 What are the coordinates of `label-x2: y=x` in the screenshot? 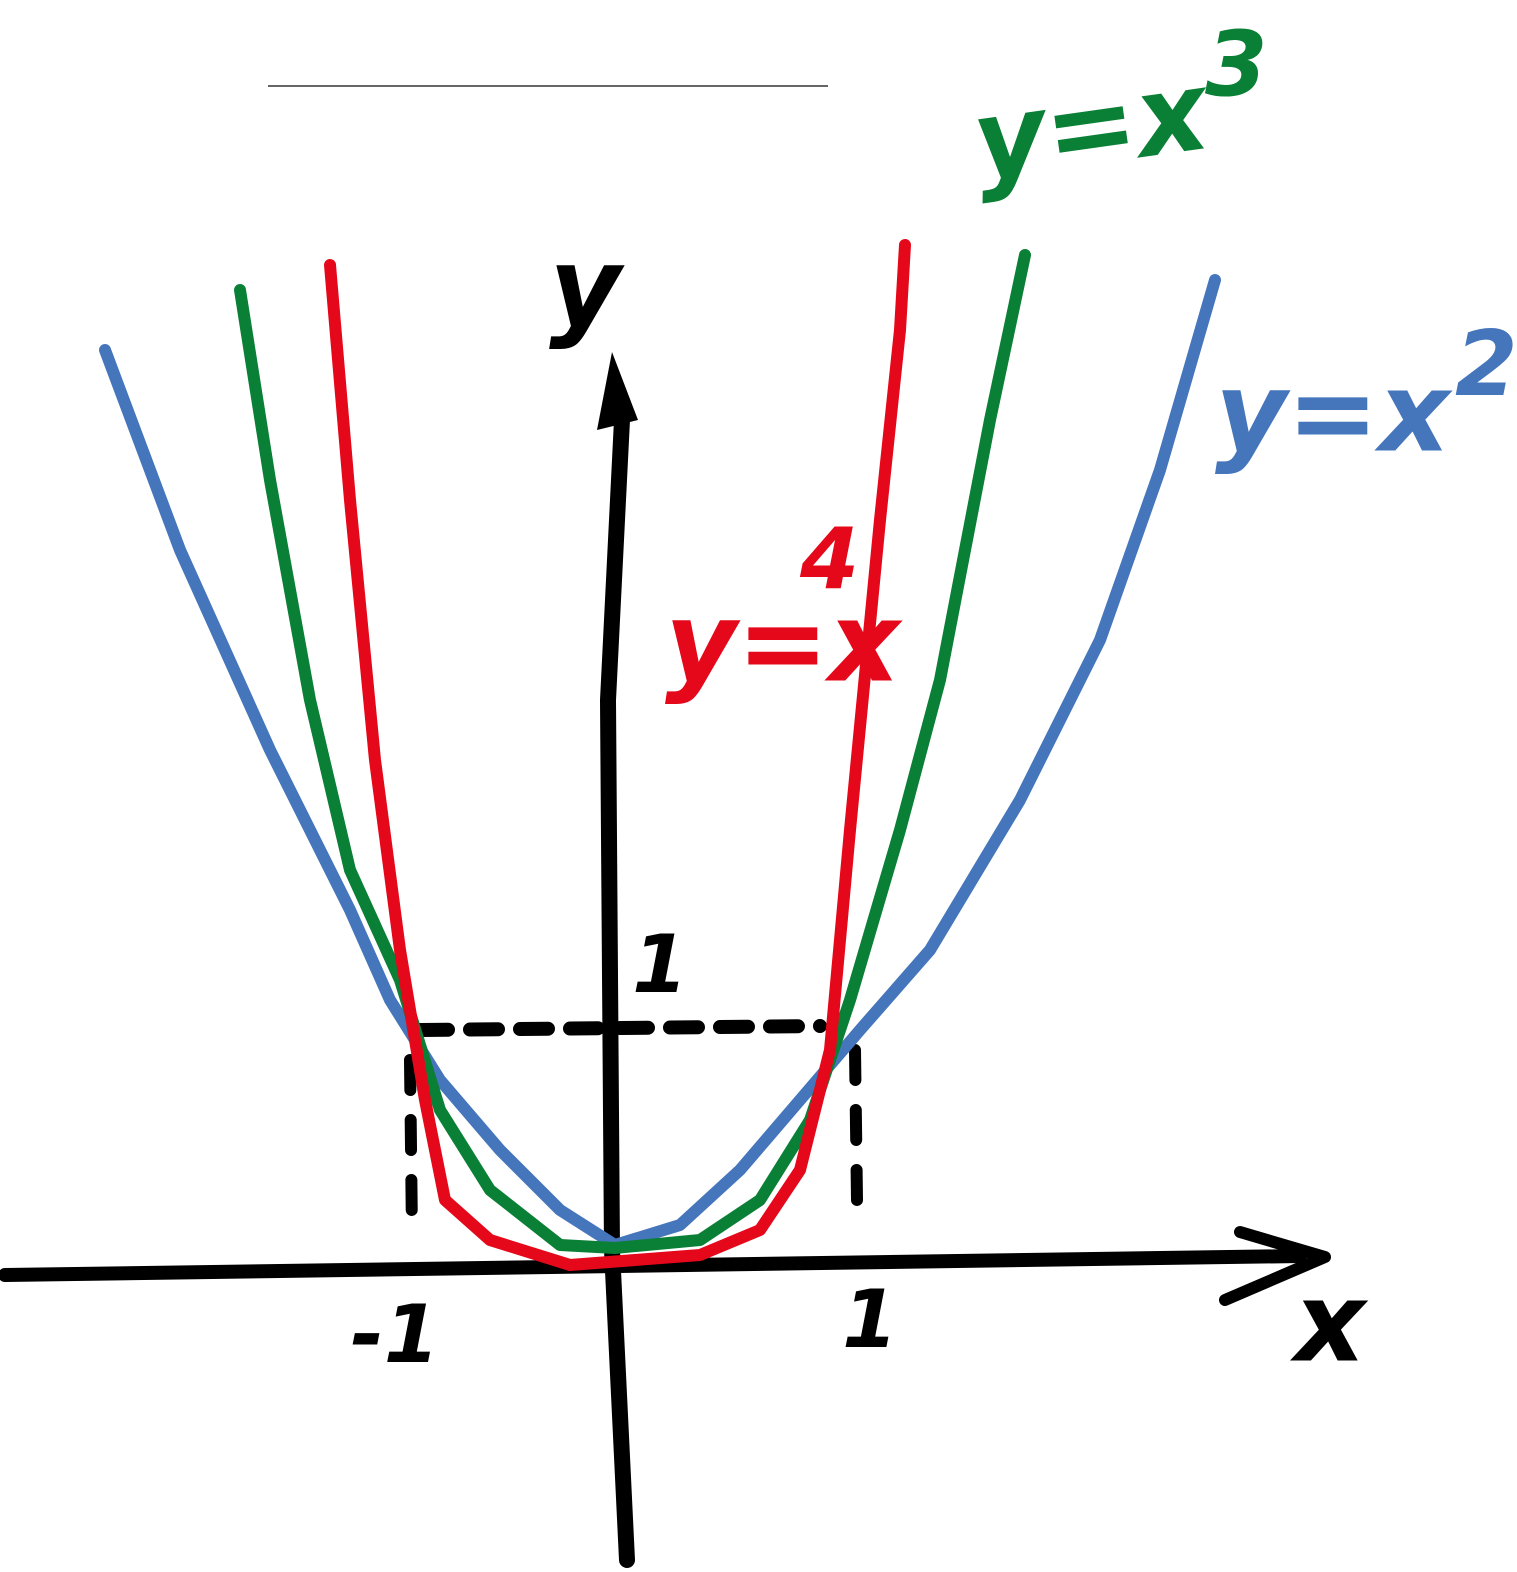 It's located at (1334, 412).